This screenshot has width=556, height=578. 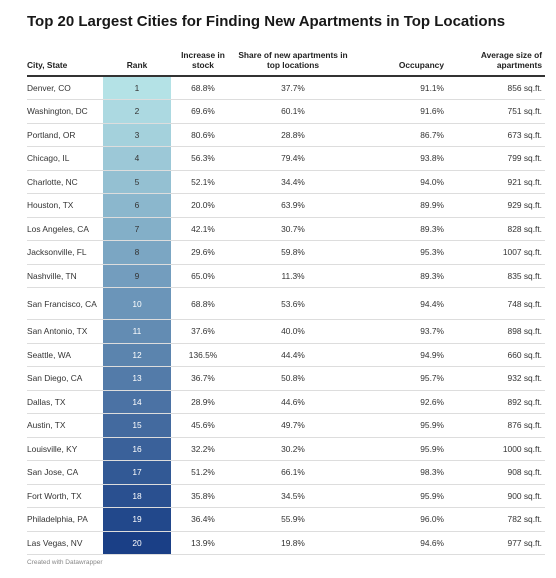 I want to click on city-cell: Austin, TX, so click(x=65, y=425).